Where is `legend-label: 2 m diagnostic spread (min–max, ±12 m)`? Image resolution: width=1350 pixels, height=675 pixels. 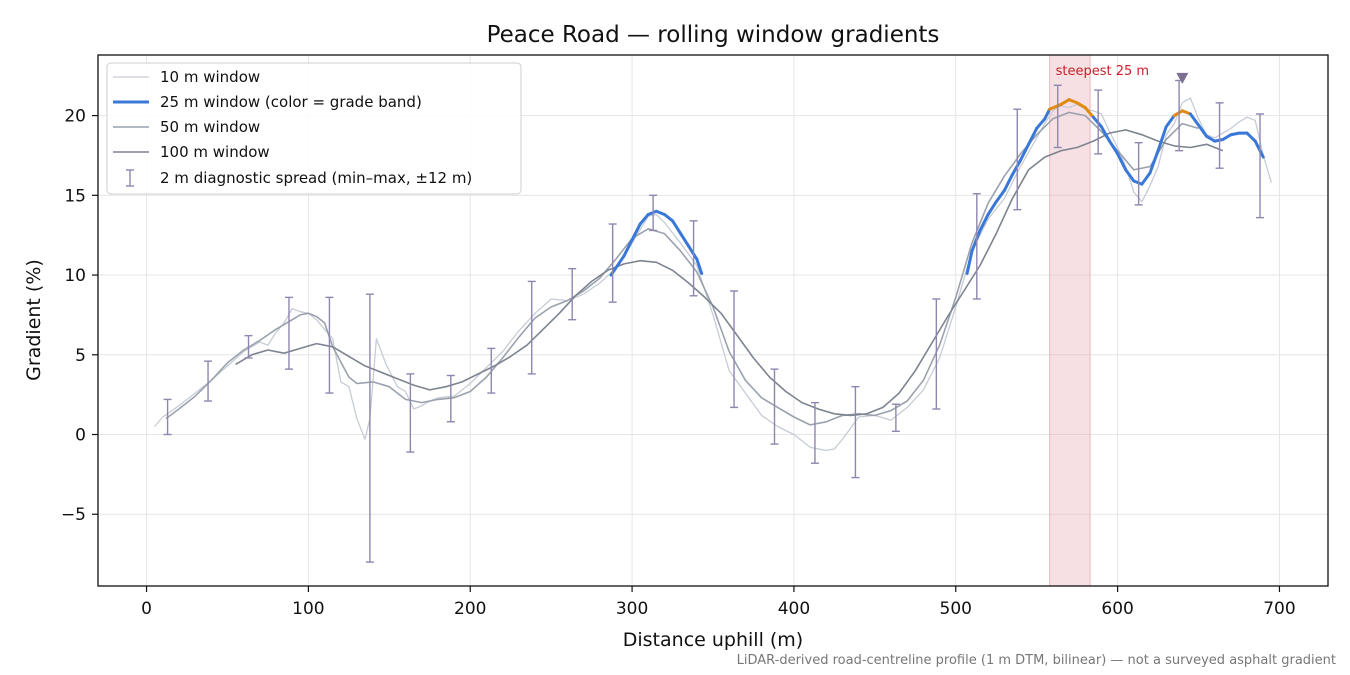
legend-label: 2 m diagnostic spread (min–max, ±12 m) is located at coordinates (316, 178).